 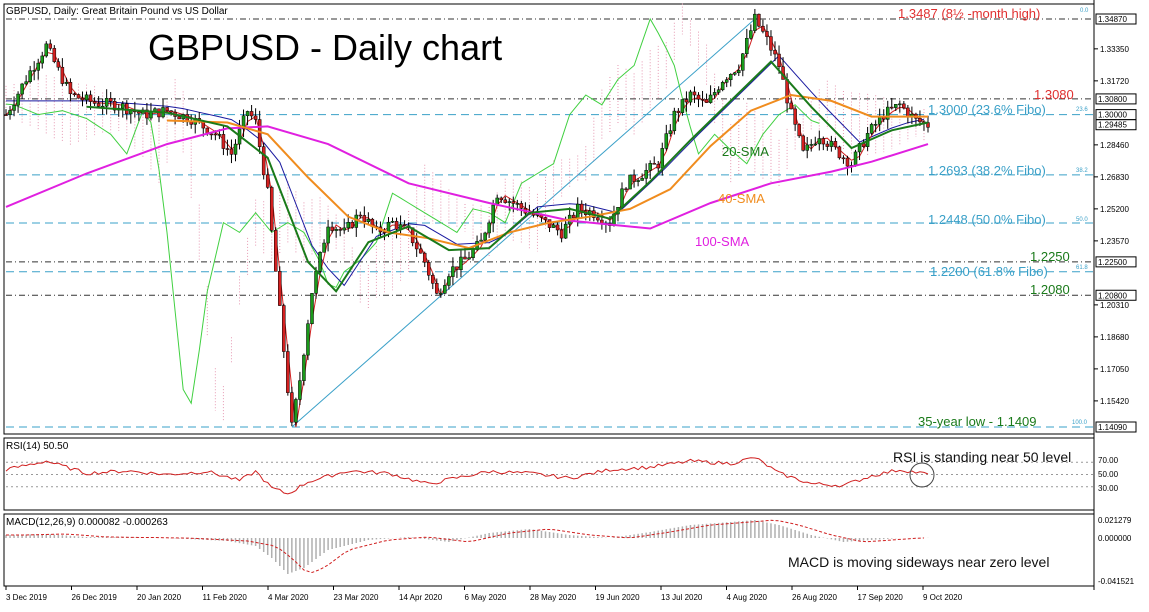 I want to click on date-label-4: 4 Mar 2020, so click(x=288, y=597).